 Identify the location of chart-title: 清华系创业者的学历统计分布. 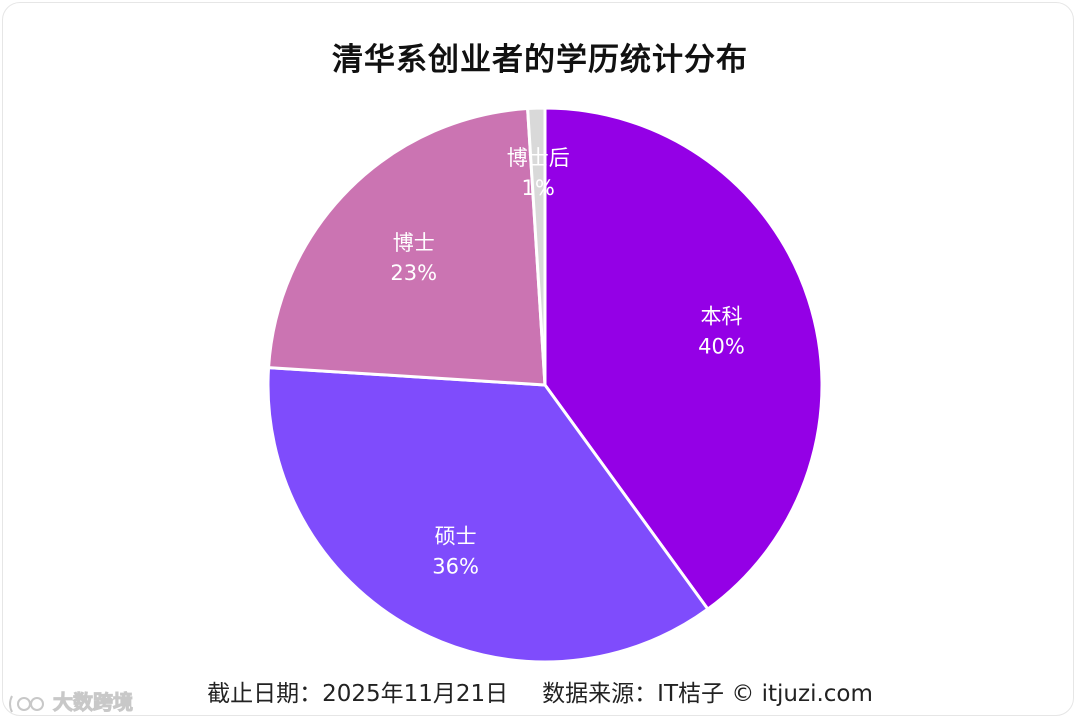
(540, 60).